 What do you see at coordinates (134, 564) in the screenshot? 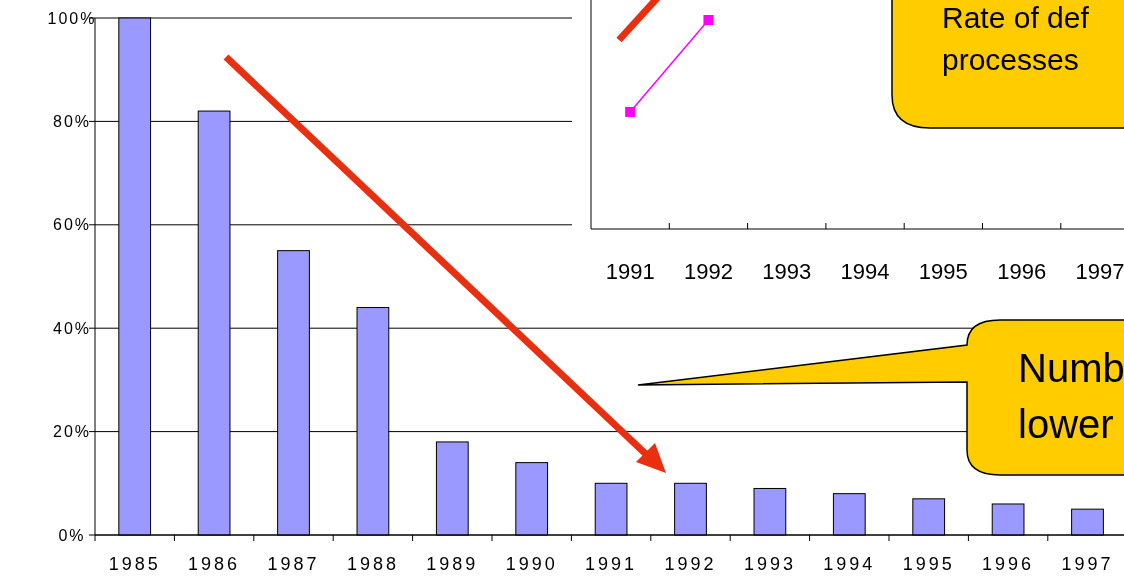
I see `x-tick-label: 1985` at bounding box center [134, 564].